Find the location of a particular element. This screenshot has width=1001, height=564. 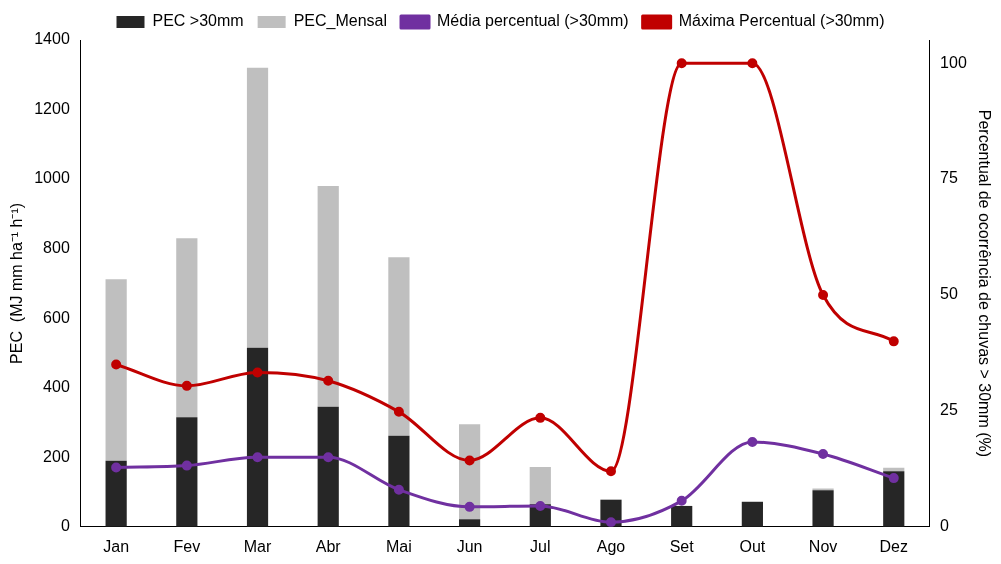

legend-label: PEC_Mensal is located at coordinates (340, 21).